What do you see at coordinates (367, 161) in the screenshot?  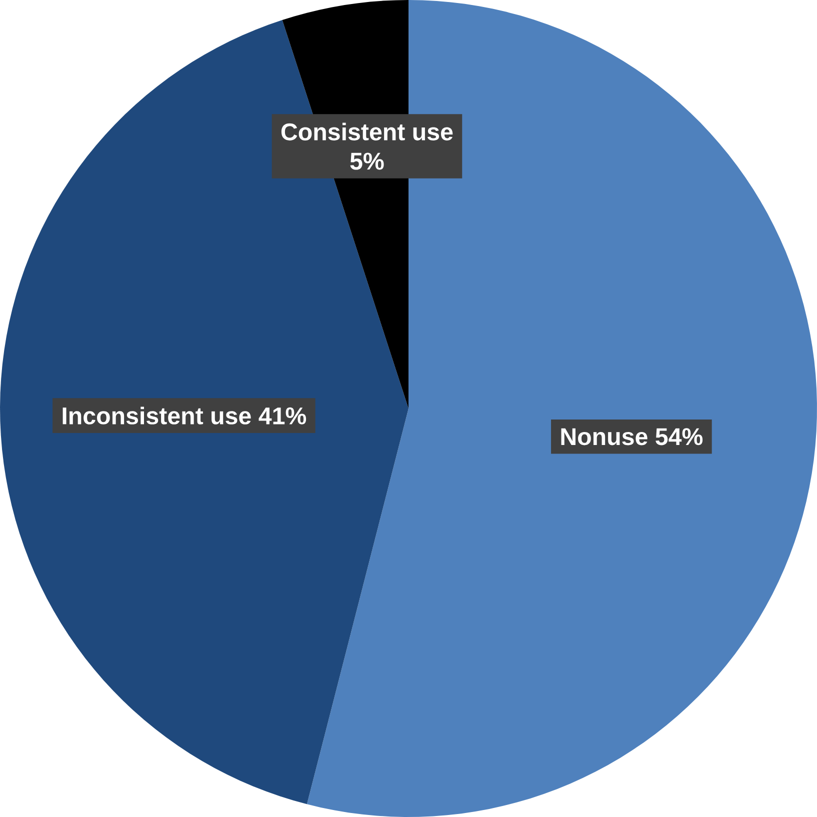 I see `data-label: 5%` at bounding box center [367, 161].